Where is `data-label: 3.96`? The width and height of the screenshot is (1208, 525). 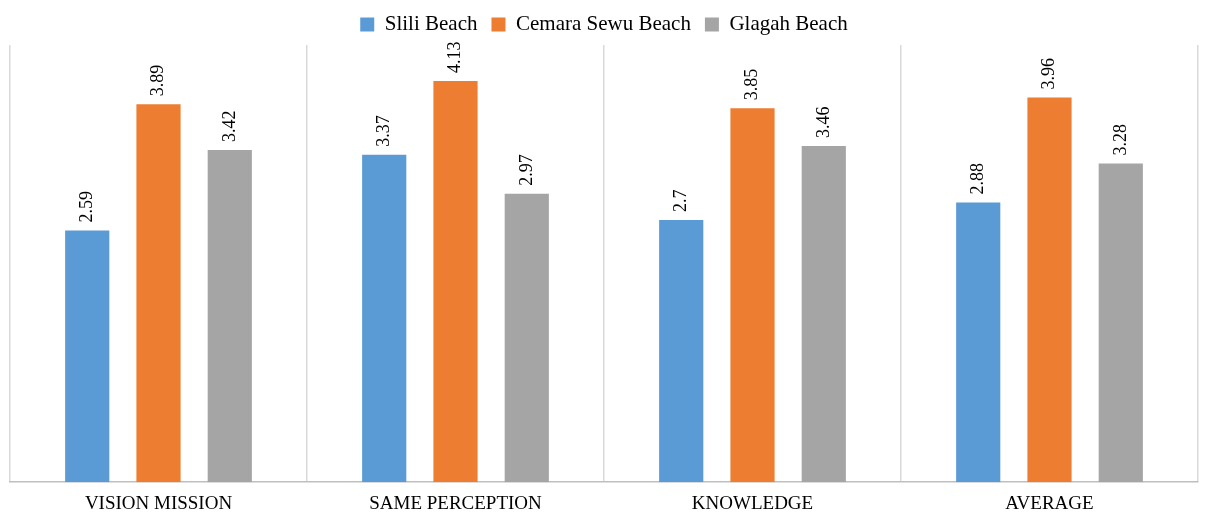 data-label: 3.96 is located at coordinates (1048, 73).